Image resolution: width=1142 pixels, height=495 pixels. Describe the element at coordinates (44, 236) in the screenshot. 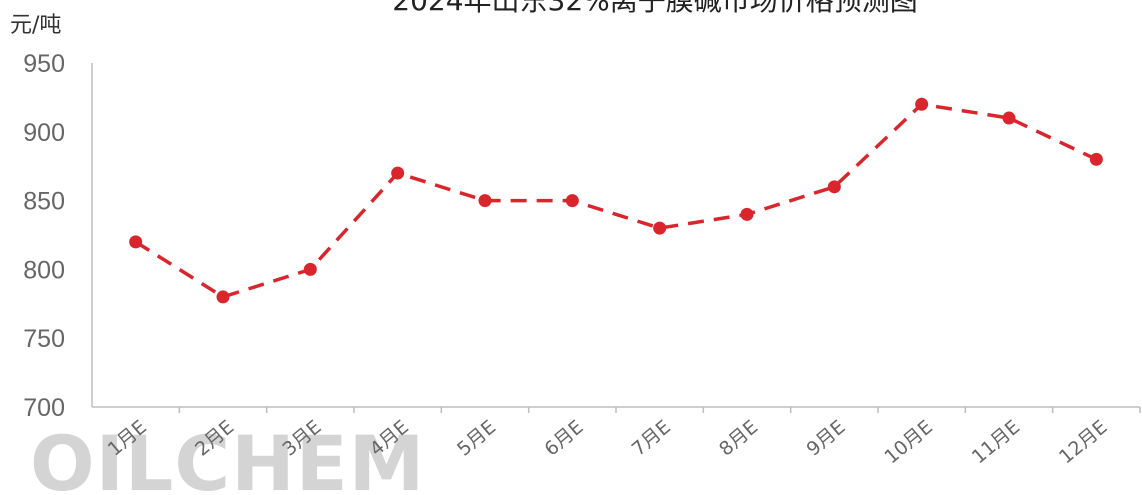

I see `y-axis-ticks: 700 750 800 850 900 950` at that location.